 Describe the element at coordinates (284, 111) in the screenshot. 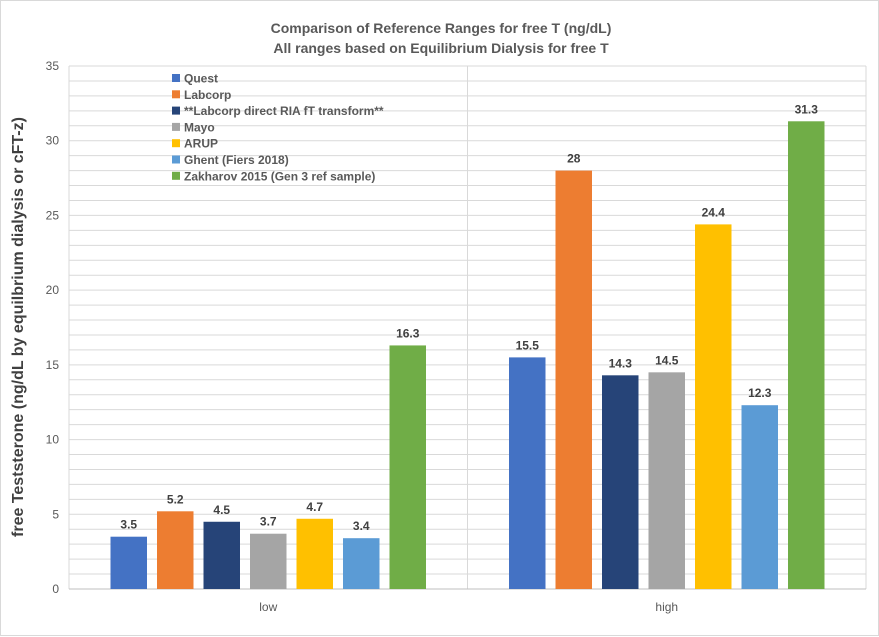

I see `legend-entry: **Labcorp direct RIA fT transform**` at that location.